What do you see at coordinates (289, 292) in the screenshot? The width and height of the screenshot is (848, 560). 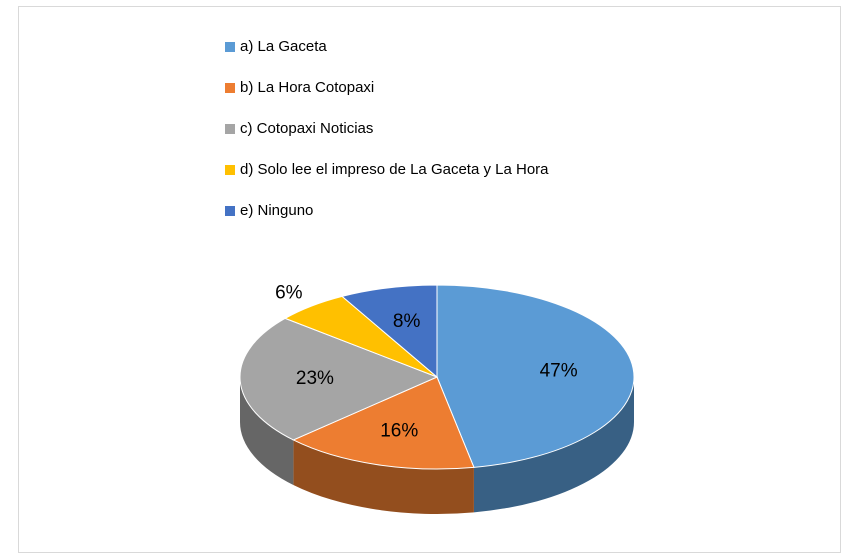 I see `data-label: 6%` at bounding box center [289, 292].